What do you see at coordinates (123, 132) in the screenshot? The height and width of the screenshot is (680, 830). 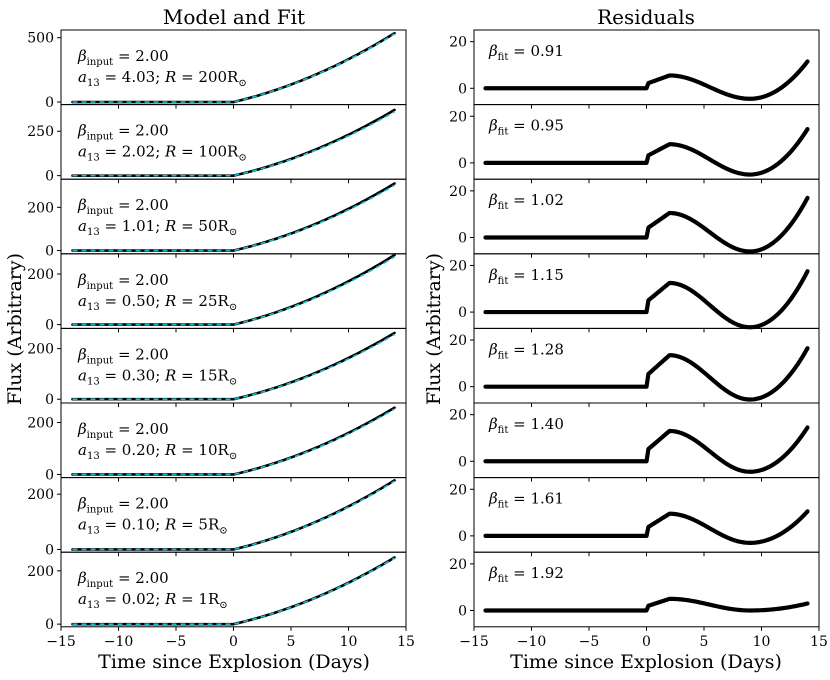 I see `model-fit-panel-2-annotation-line-1: βinput = 2.00` at bounding box center [123, 132].